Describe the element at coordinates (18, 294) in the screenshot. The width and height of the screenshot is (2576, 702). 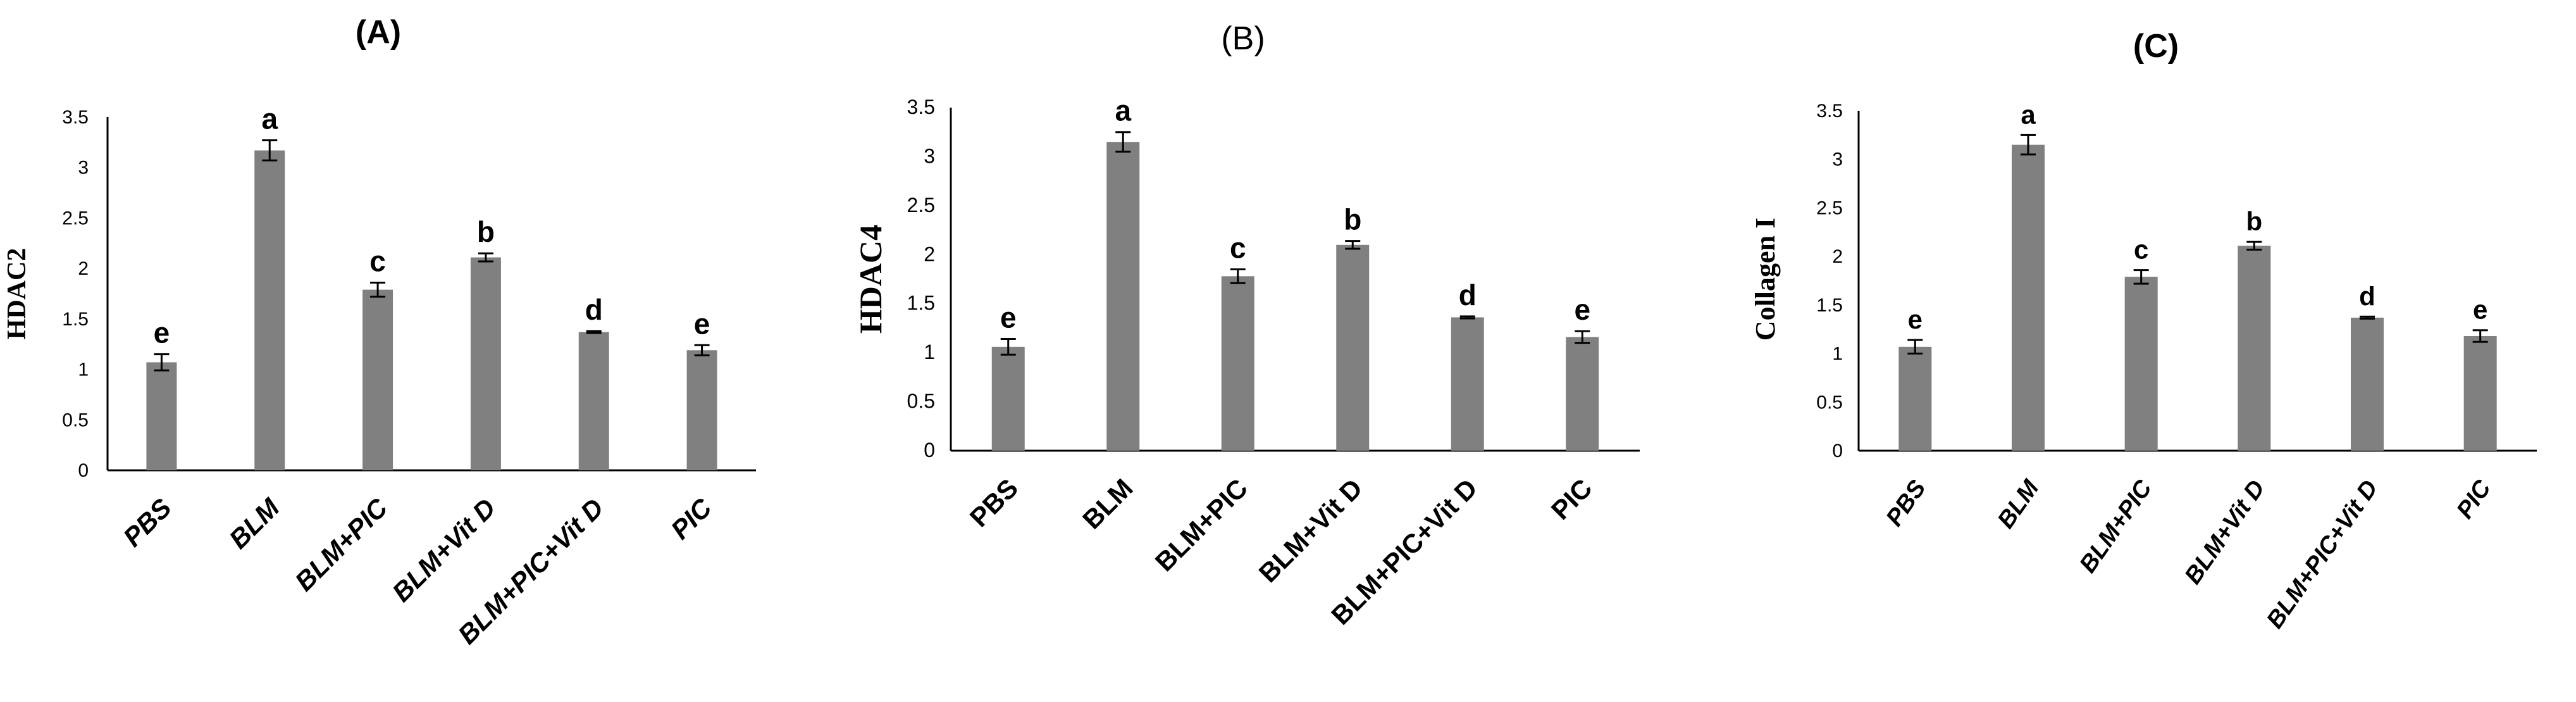
I see `y-axis-label: HDAC2` at that location.